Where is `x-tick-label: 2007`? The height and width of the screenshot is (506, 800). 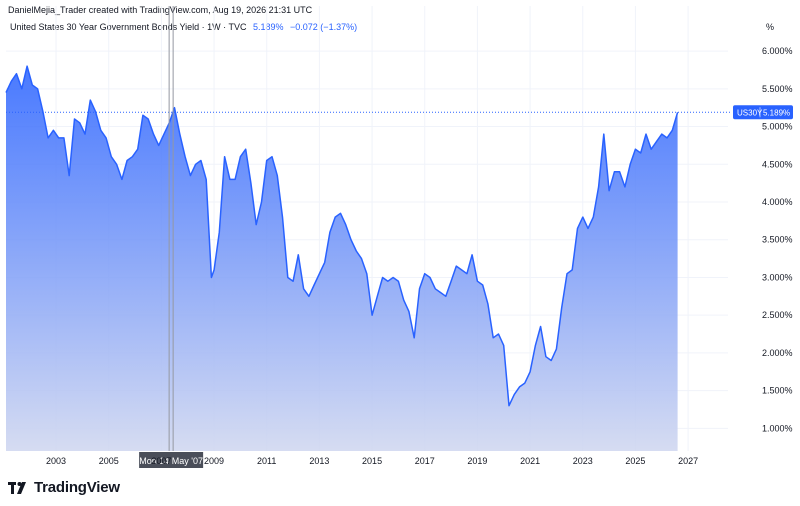
x-tick-label: 2007 is located at coordinates (161, 461).